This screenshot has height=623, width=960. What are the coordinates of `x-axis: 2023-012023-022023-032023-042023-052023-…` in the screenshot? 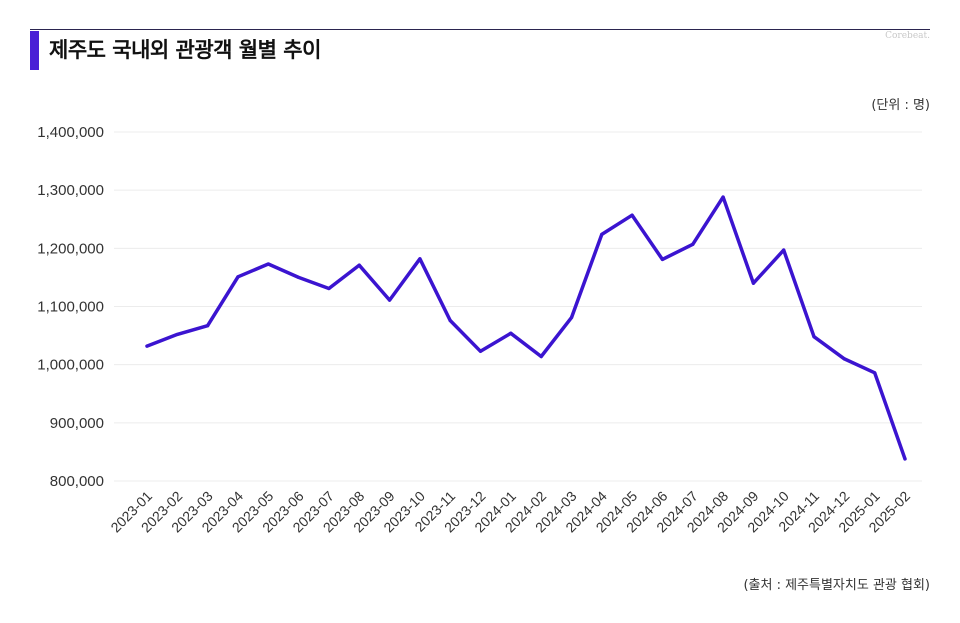 It's located at (510, 512).